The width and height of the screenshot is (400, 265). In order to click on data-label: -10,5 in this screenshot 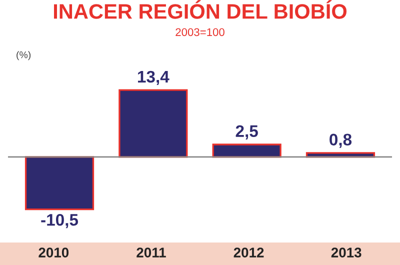, I will do `click(59, 221)`.